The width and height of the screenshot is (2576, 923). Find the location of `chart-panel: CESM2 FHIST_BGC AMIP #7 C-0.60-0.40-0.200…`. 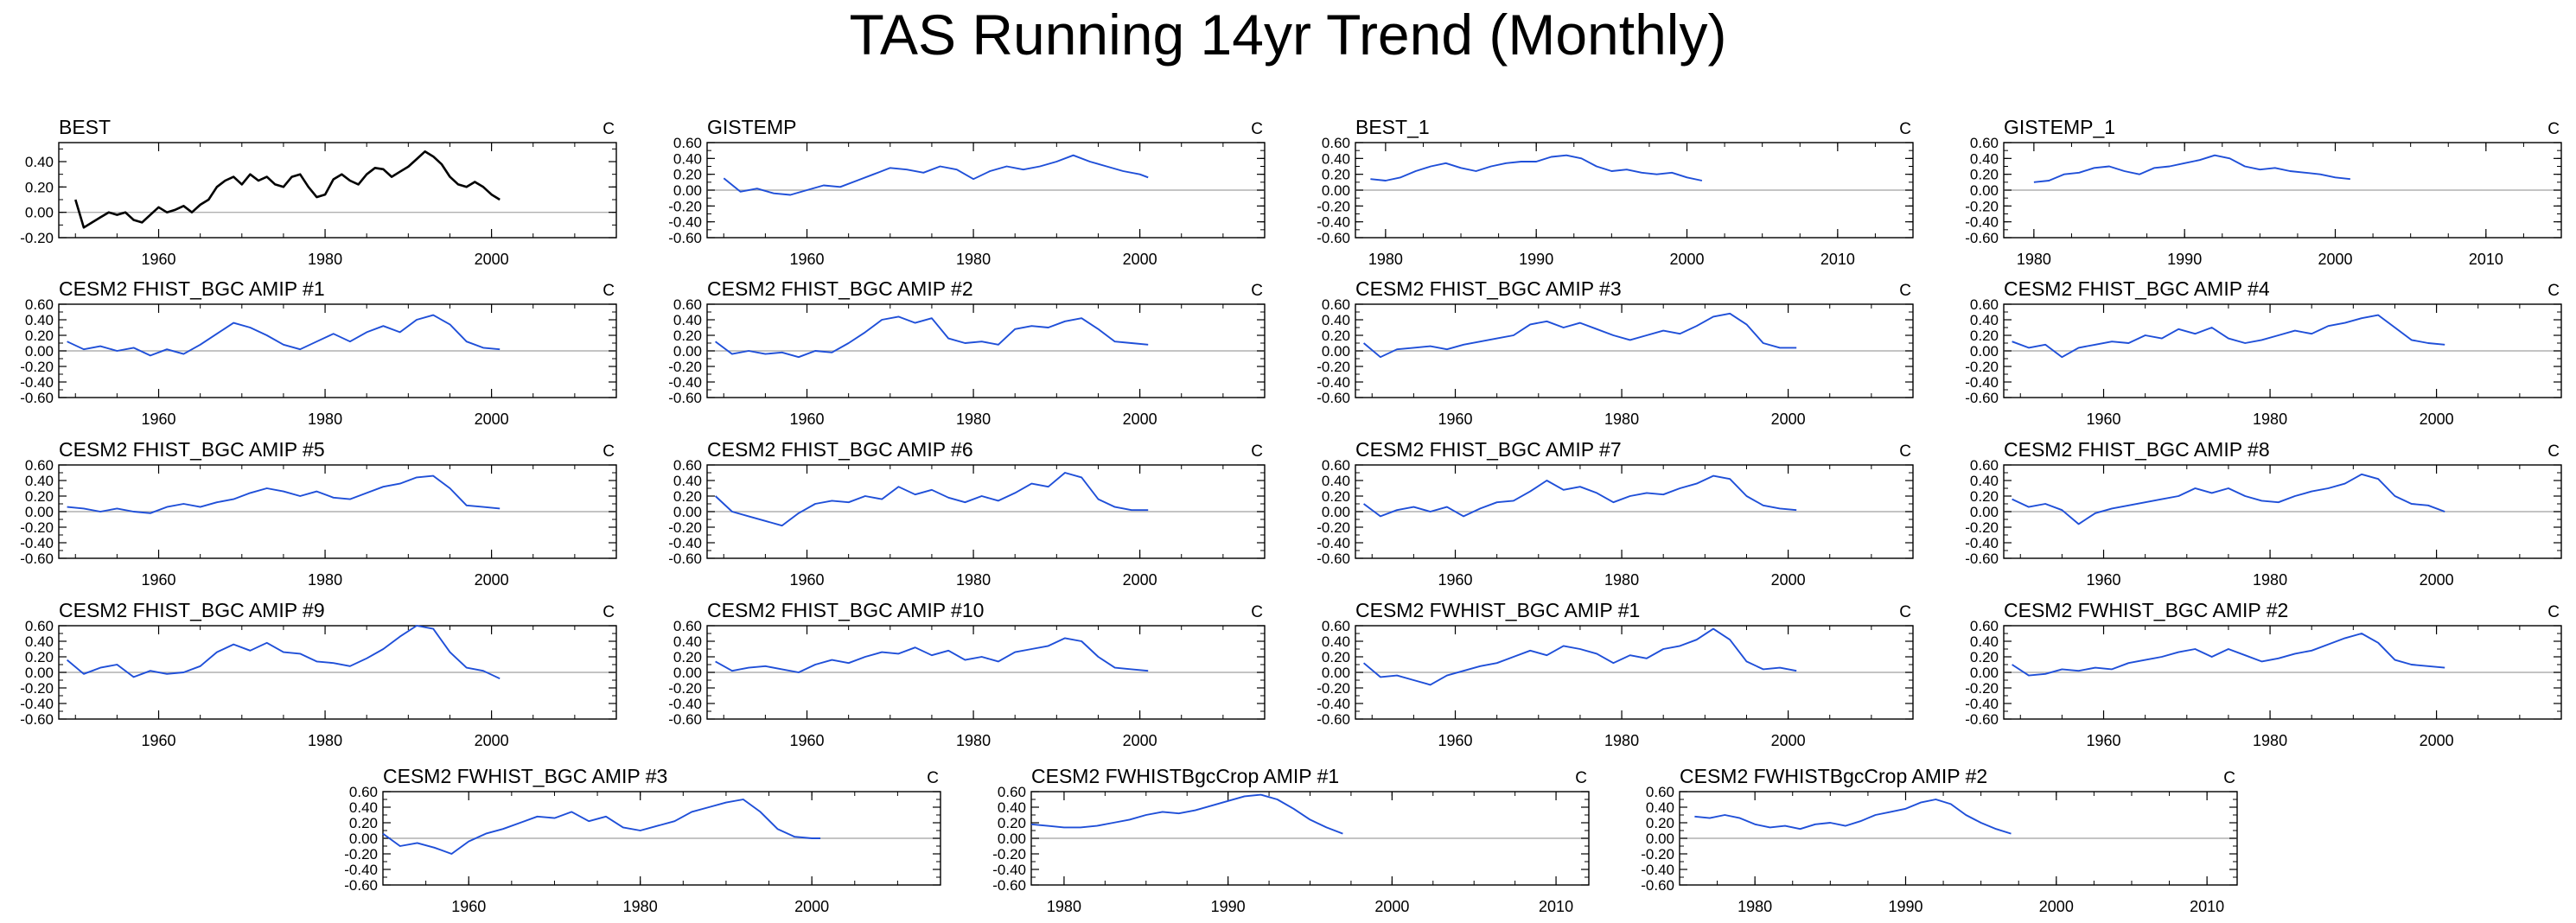

chart-panel: CESM2 FHIST_BGC AMIP #7 C-0.60-0.40-0.200… is located at coordinates (1615, 513).